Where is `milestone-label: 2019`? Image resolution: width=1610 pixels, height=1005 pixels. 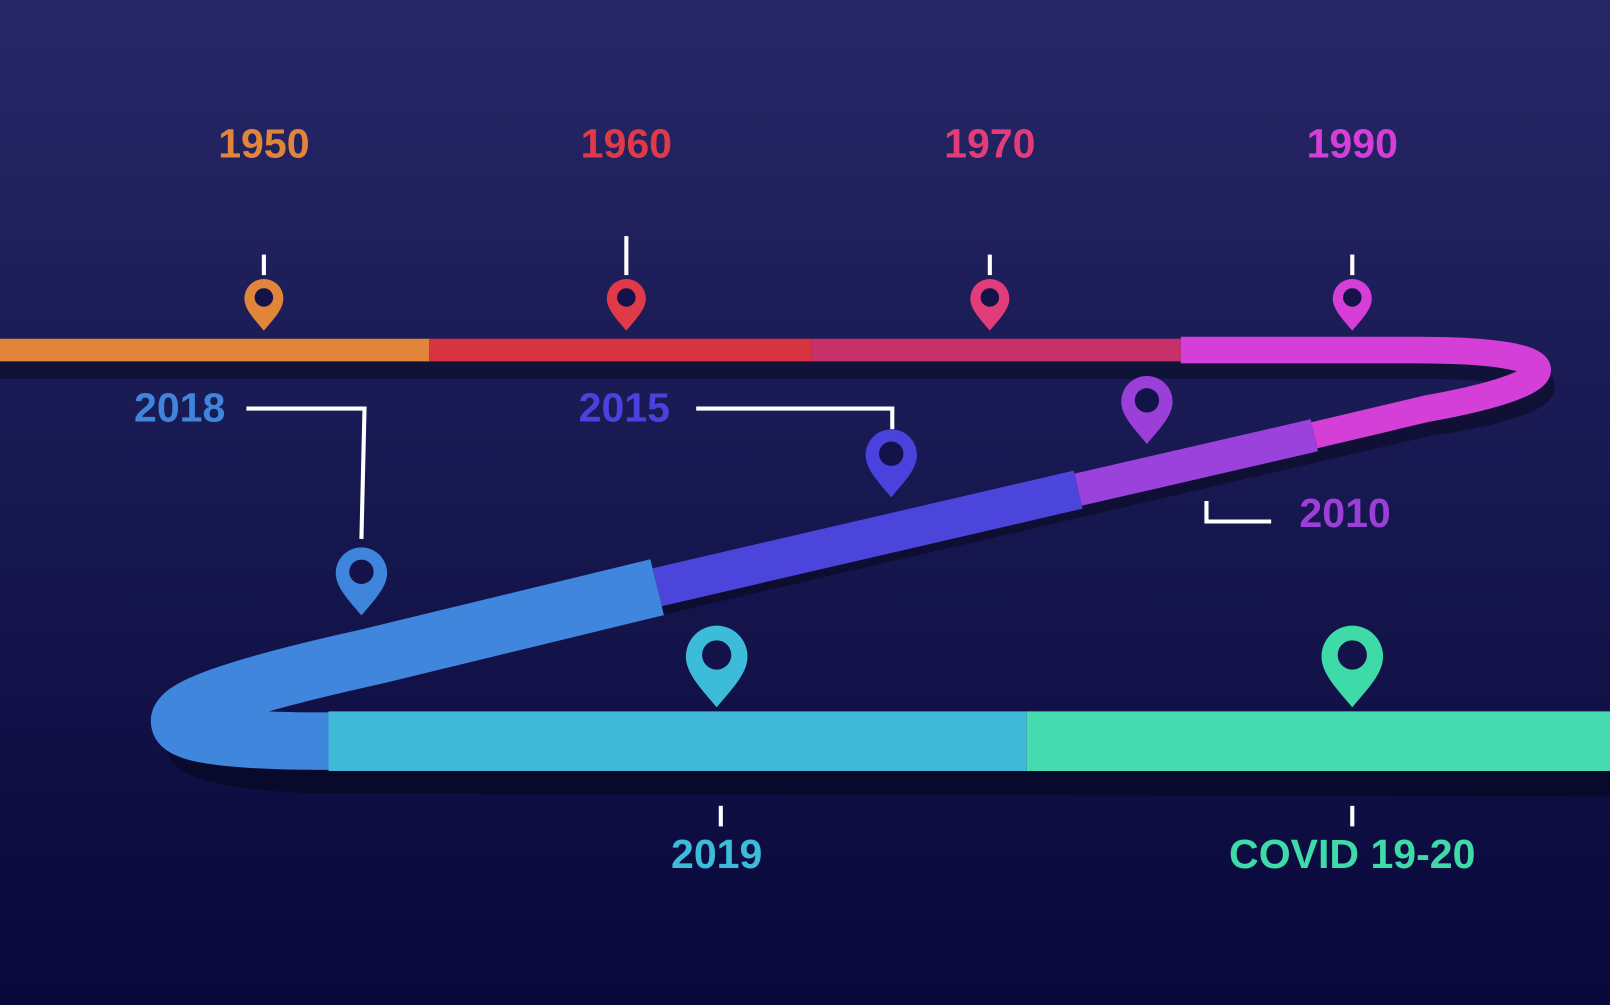
milestone-label: 2019 is located at coordinates (716, 854).